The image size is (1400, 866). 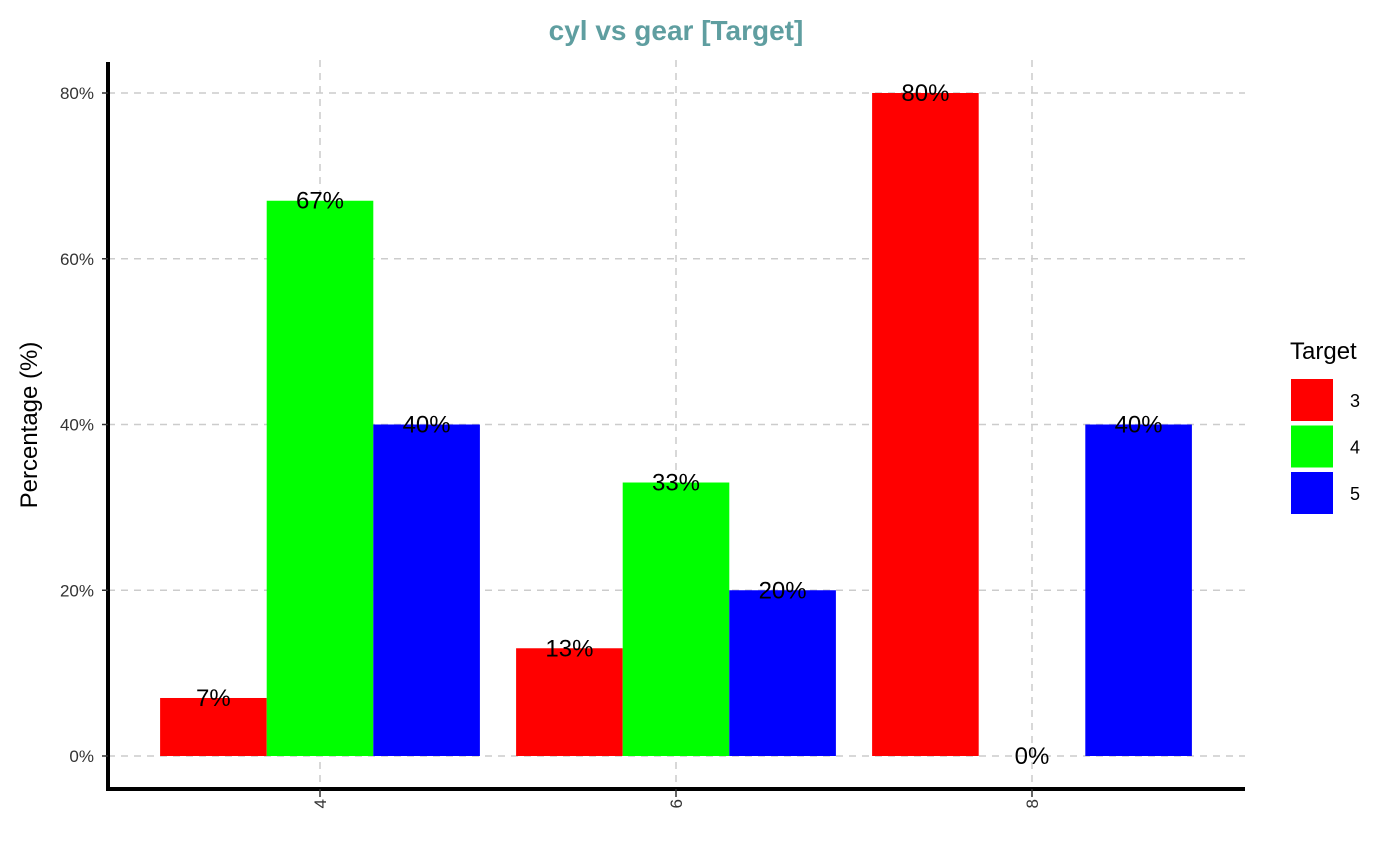 I want to click on legend-label: 5, so click(x=1355, y=494).